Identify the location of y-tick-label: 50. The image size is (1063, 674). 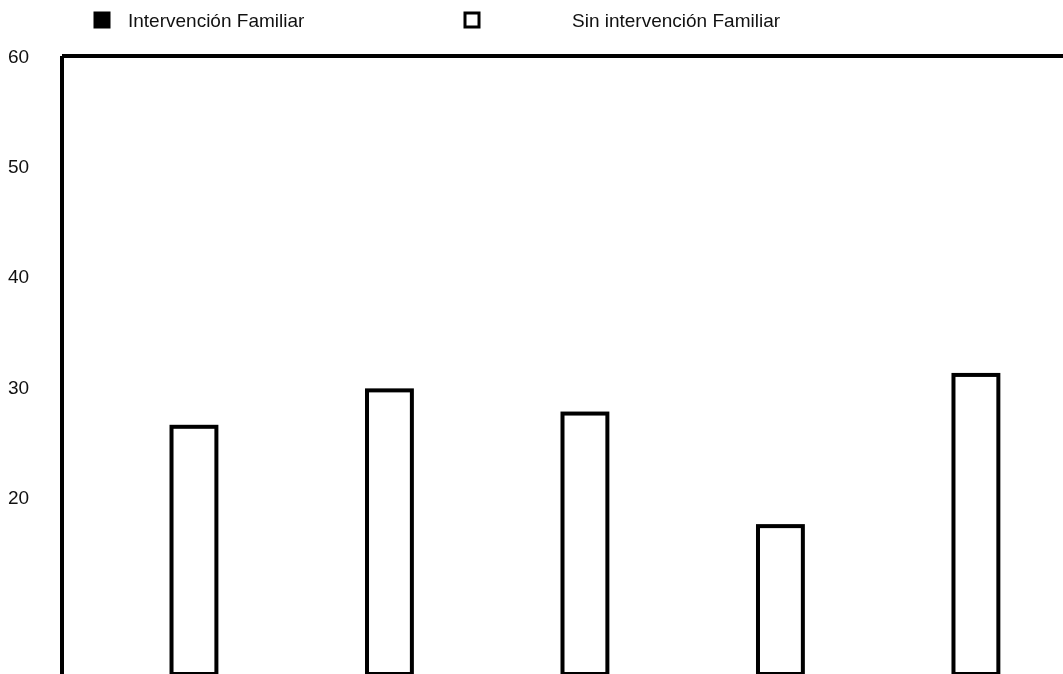
(19, 167).